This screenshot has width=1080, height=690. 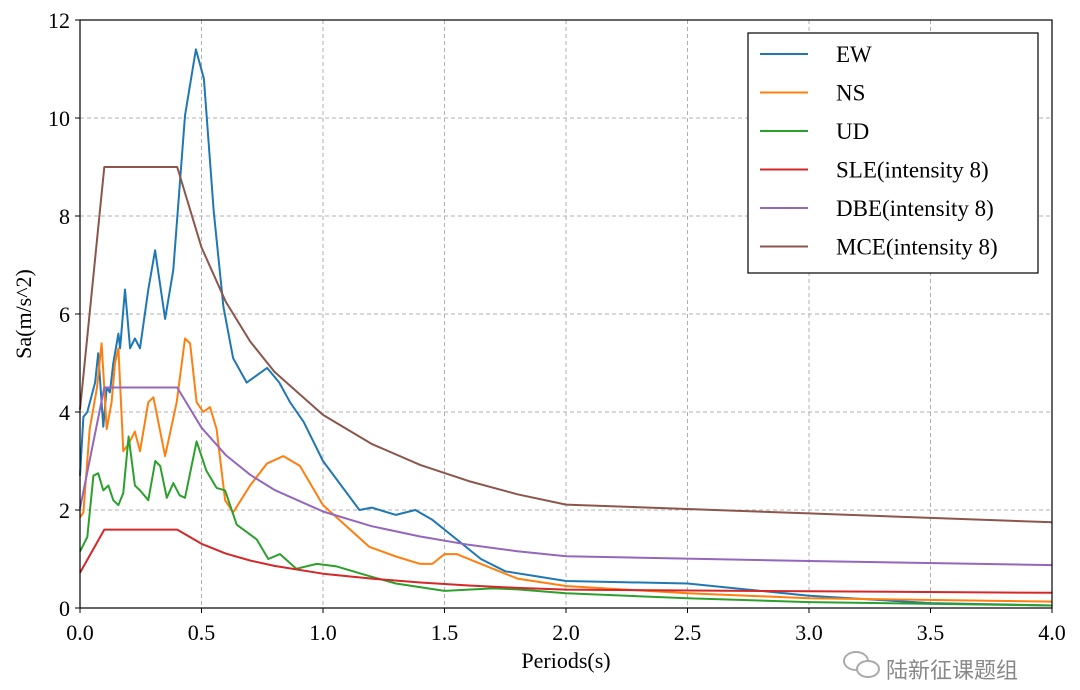 I want to click on x-tick-label: 0.5, so click(x=202, y=632).